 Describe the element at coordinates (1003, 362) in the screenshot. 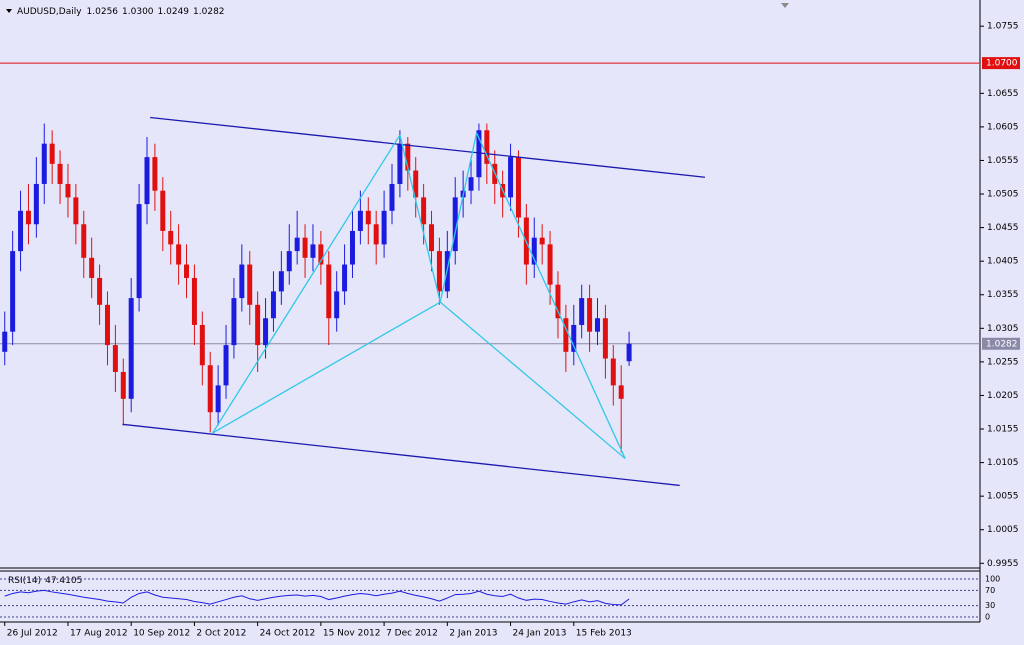

I see `y-tick-label: 1.0255` at that location.